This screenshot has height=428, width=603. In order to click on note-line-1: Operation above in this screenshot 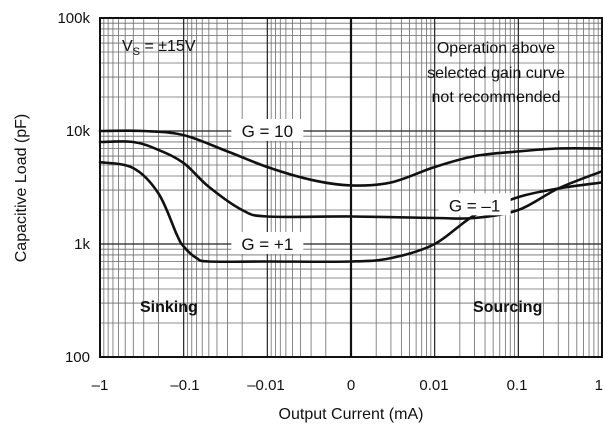, I will do `click(496, 48)`.